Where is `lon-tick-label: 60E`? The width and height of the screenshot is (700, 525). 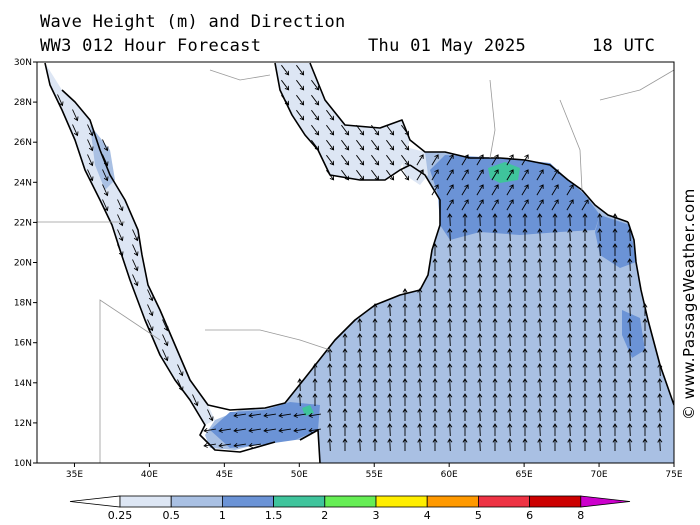 lon-tick-label: 60E is located at coordinates (449, 475).